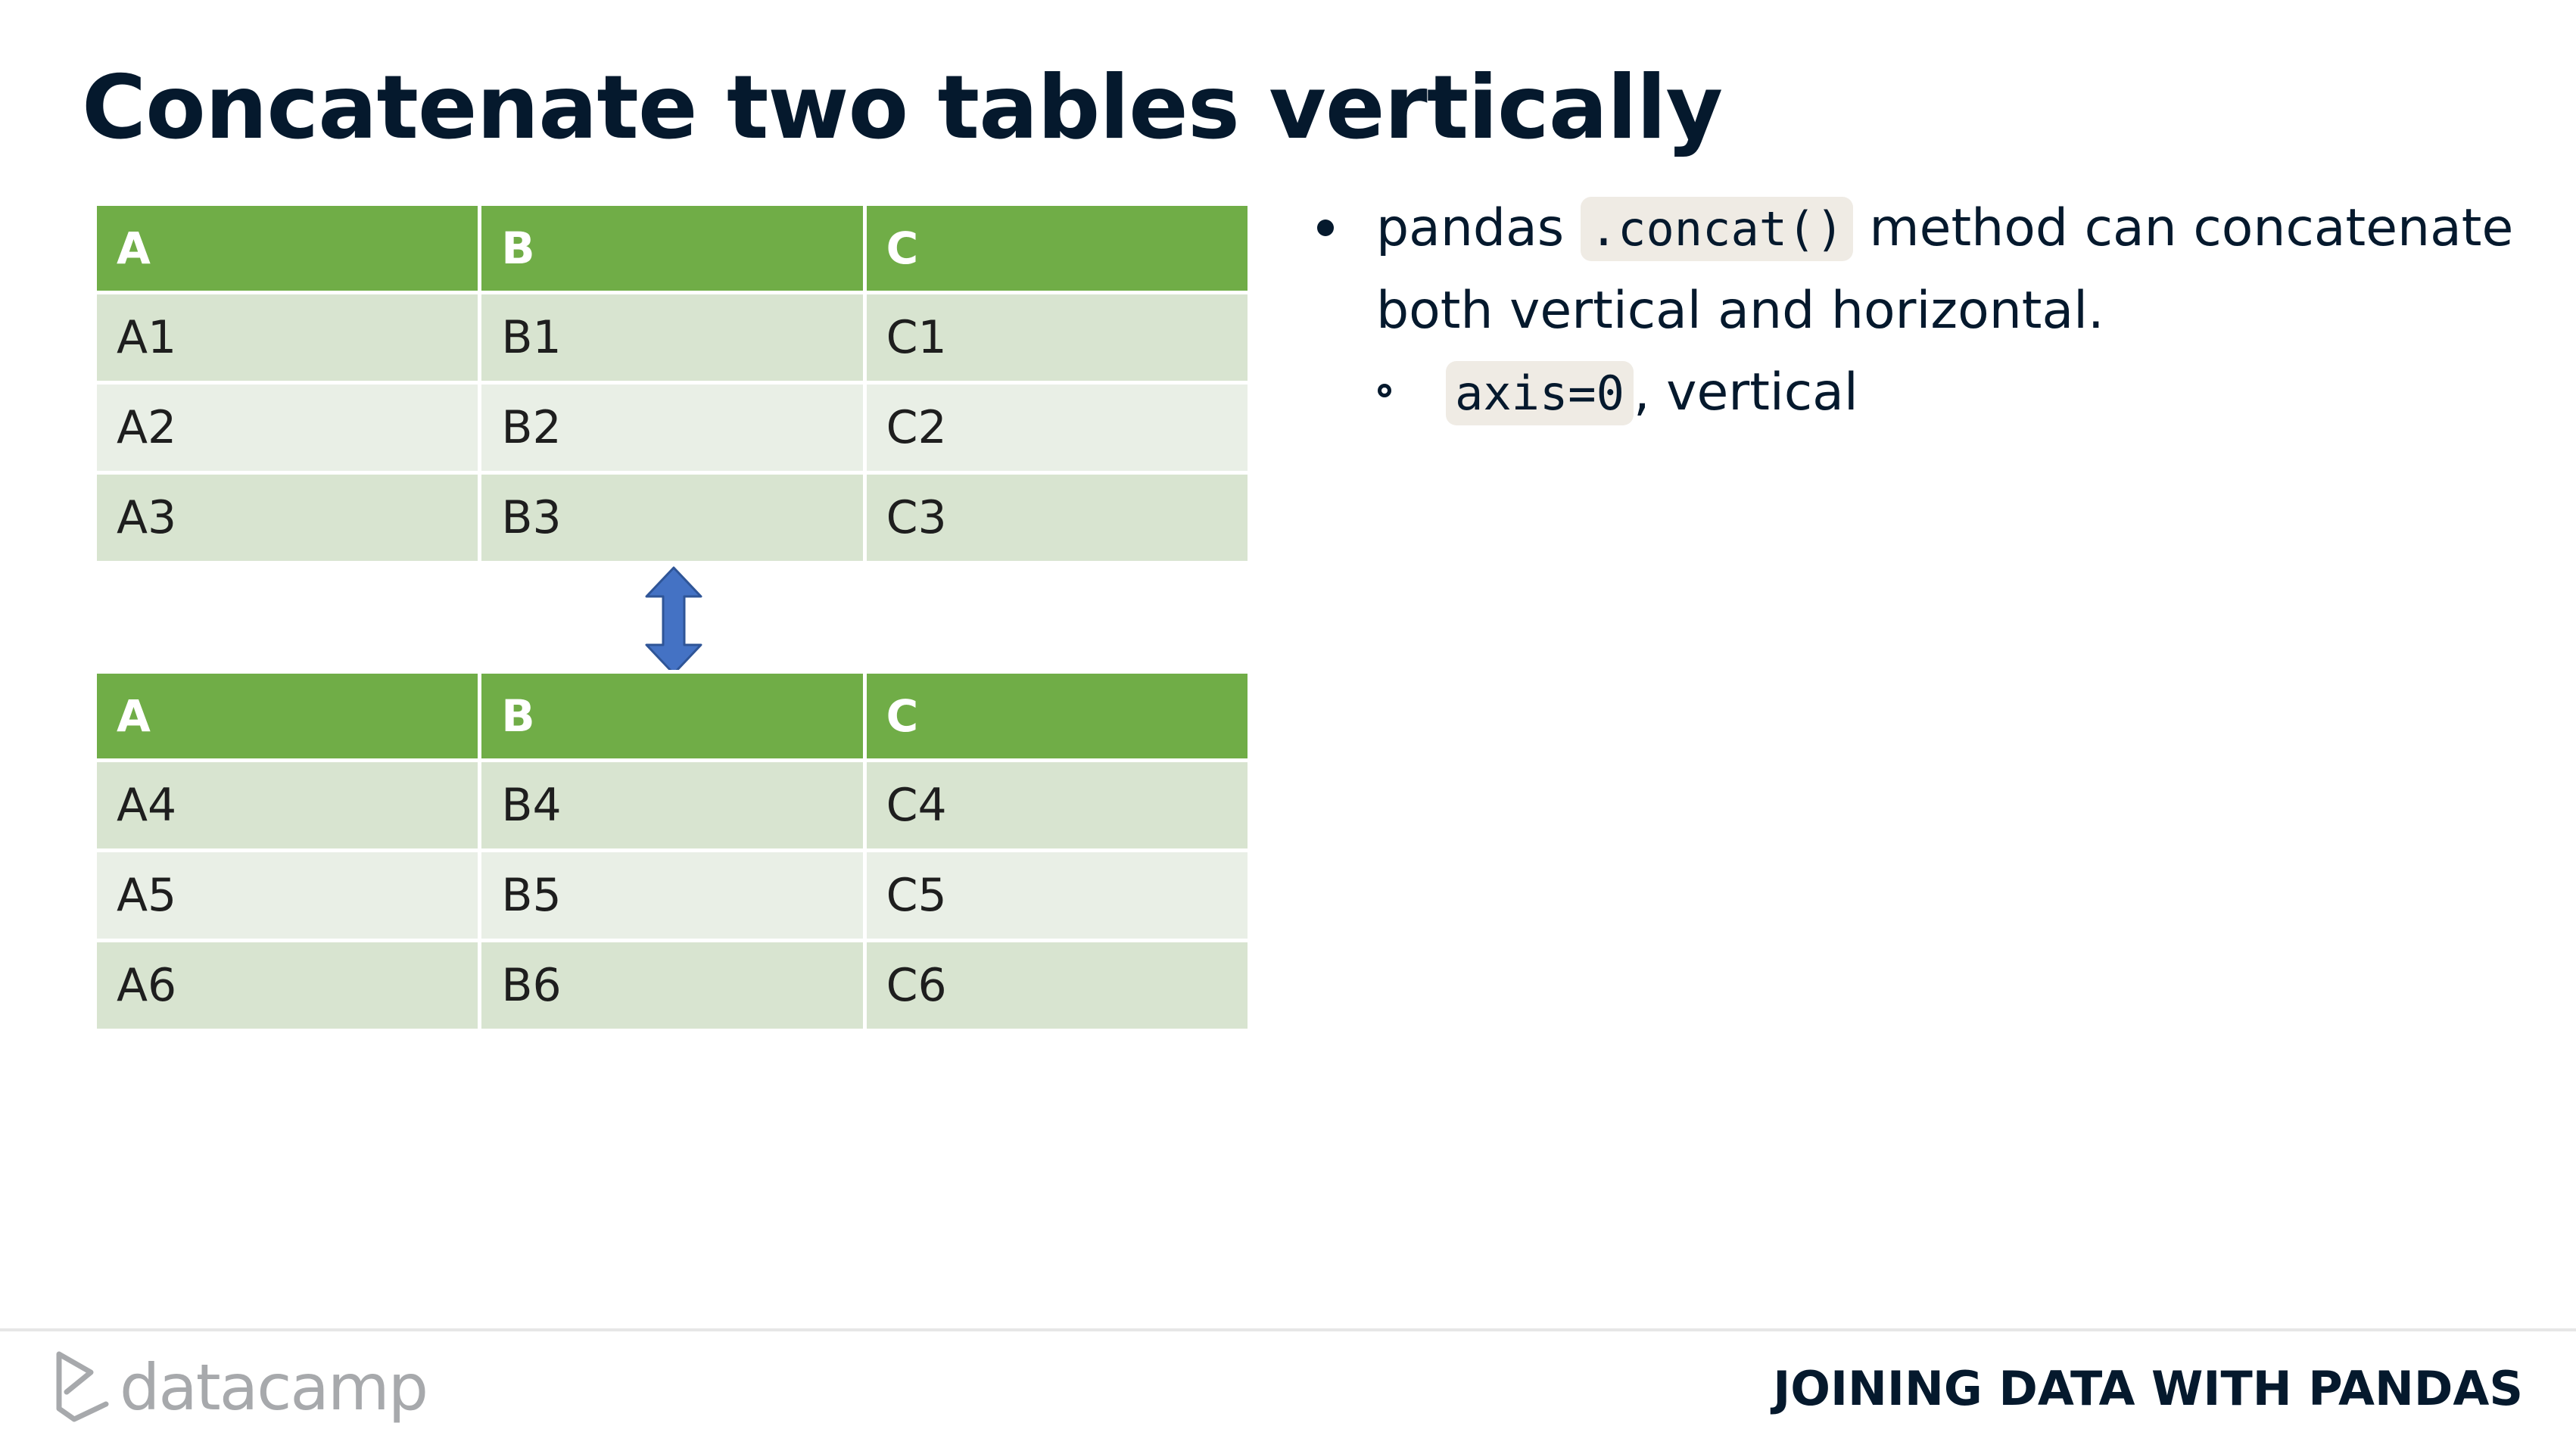 The width and height of the screenshot is (2576, 1451). I want to click on table-top: A B C A1 B1 C1 A2 B2 C2 A3 B3 C3, so click(672, 383).